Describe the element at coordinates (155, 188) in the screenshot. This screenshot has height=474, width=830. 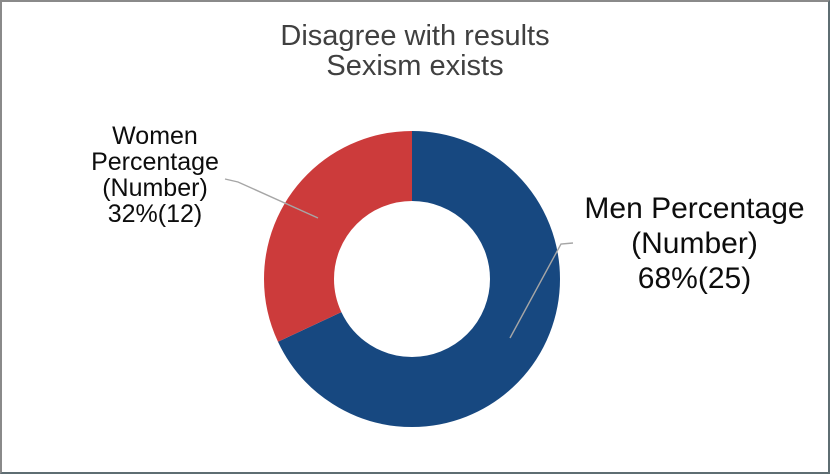
I see `data-label-women-line3: (Number)` at that location.